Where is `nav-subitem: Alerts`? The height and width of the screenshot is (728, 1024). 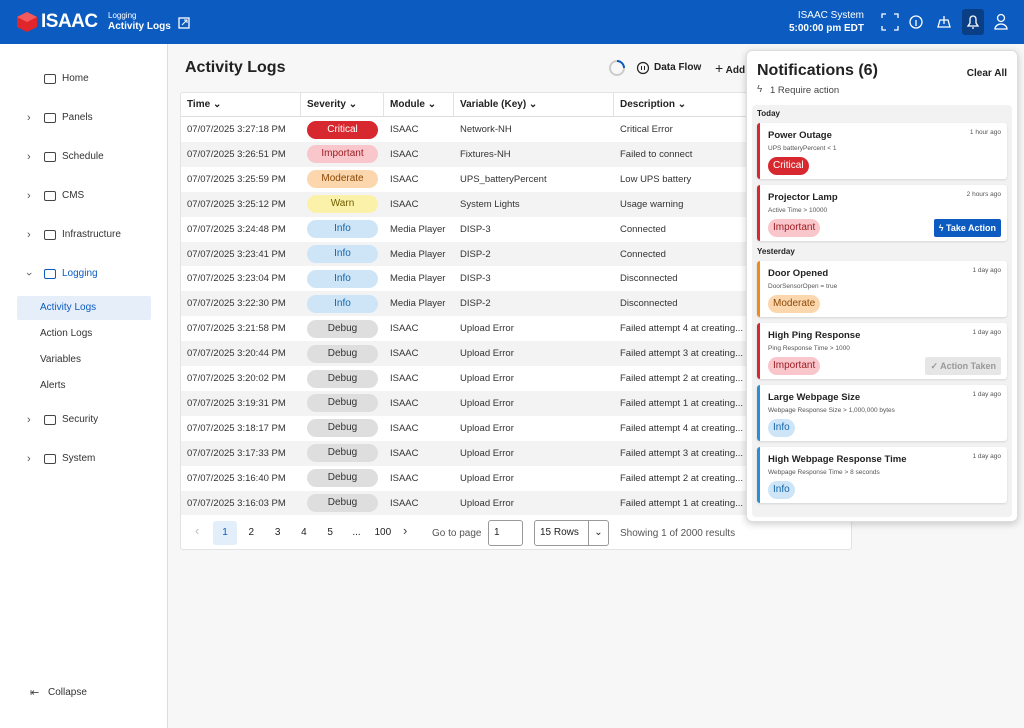 nav-subitem: Alerts is located at coordinates (53, 385).